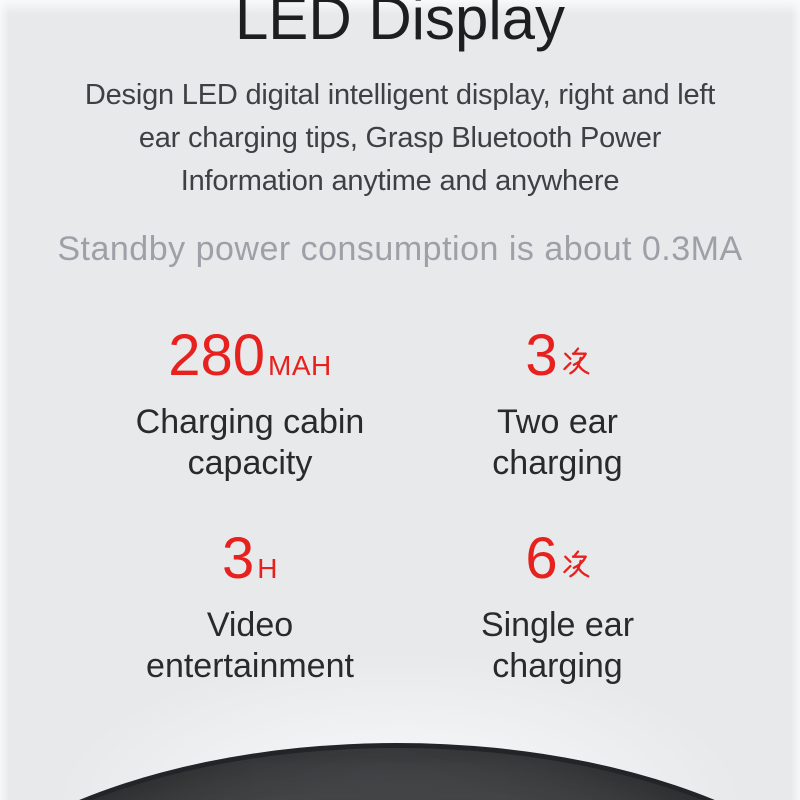 The width and height of the screenshot is (800, 800). I want to click on stat-value: 280 MAH, so click(250, 361).